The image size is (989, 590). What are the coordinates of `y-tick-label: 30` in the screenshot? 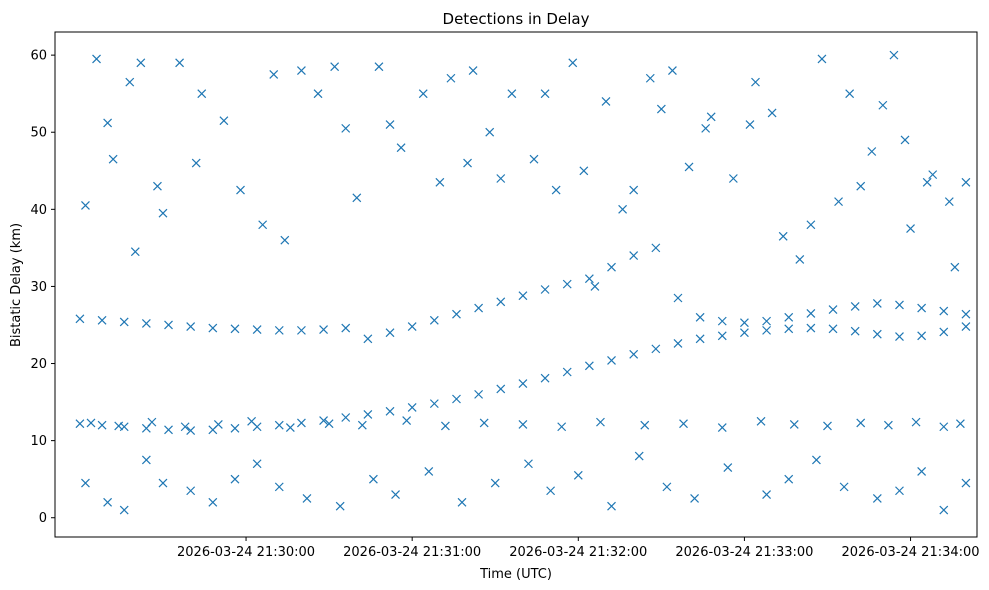 It's located at (38, 287).